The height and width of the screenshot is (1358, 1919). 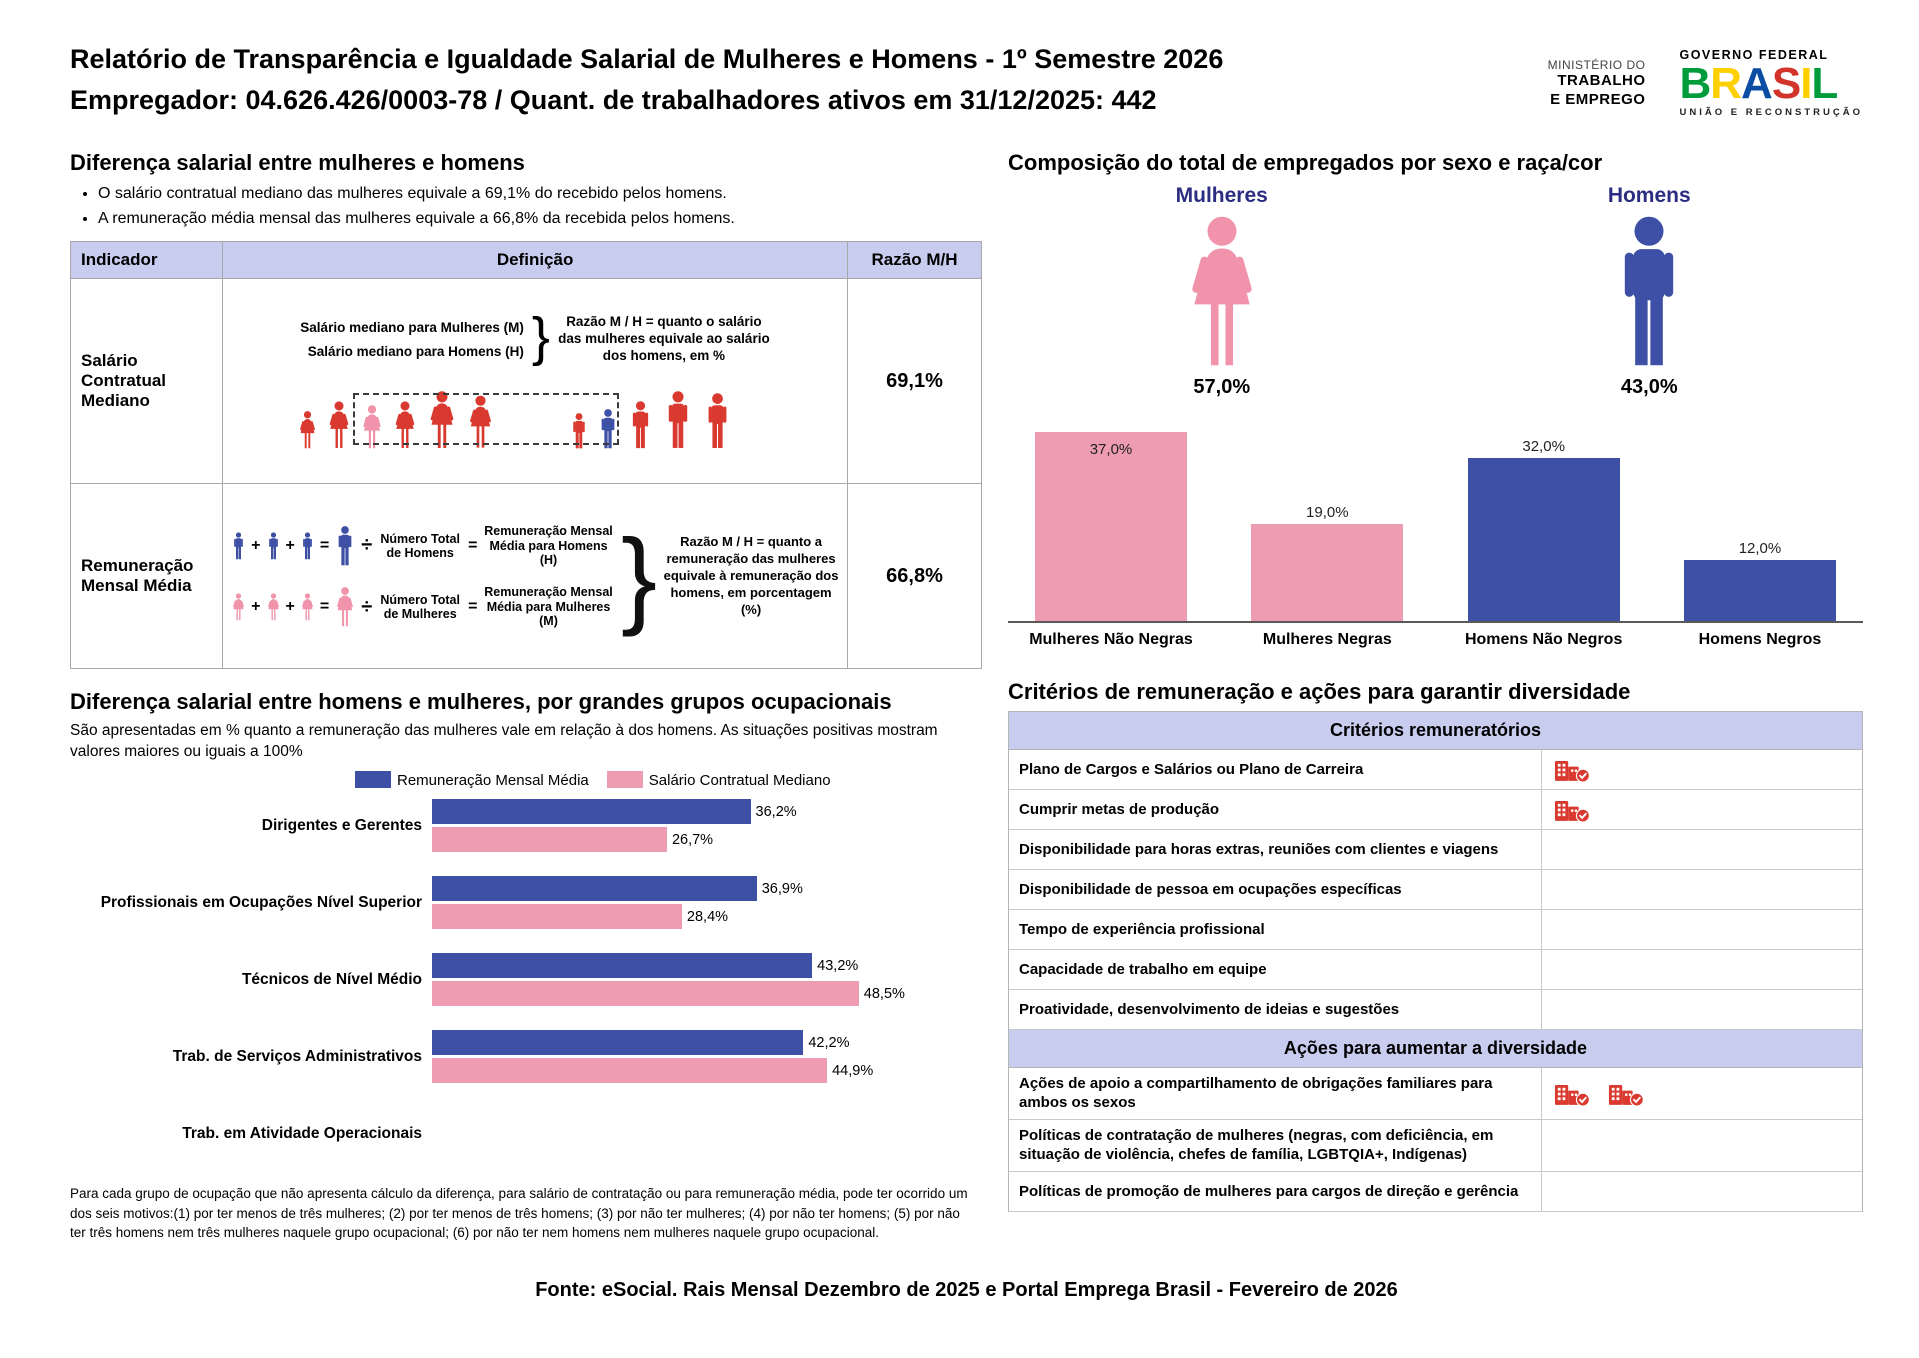 I want to click on female-percentage: 57,0%, so click(x=1222, y=386).